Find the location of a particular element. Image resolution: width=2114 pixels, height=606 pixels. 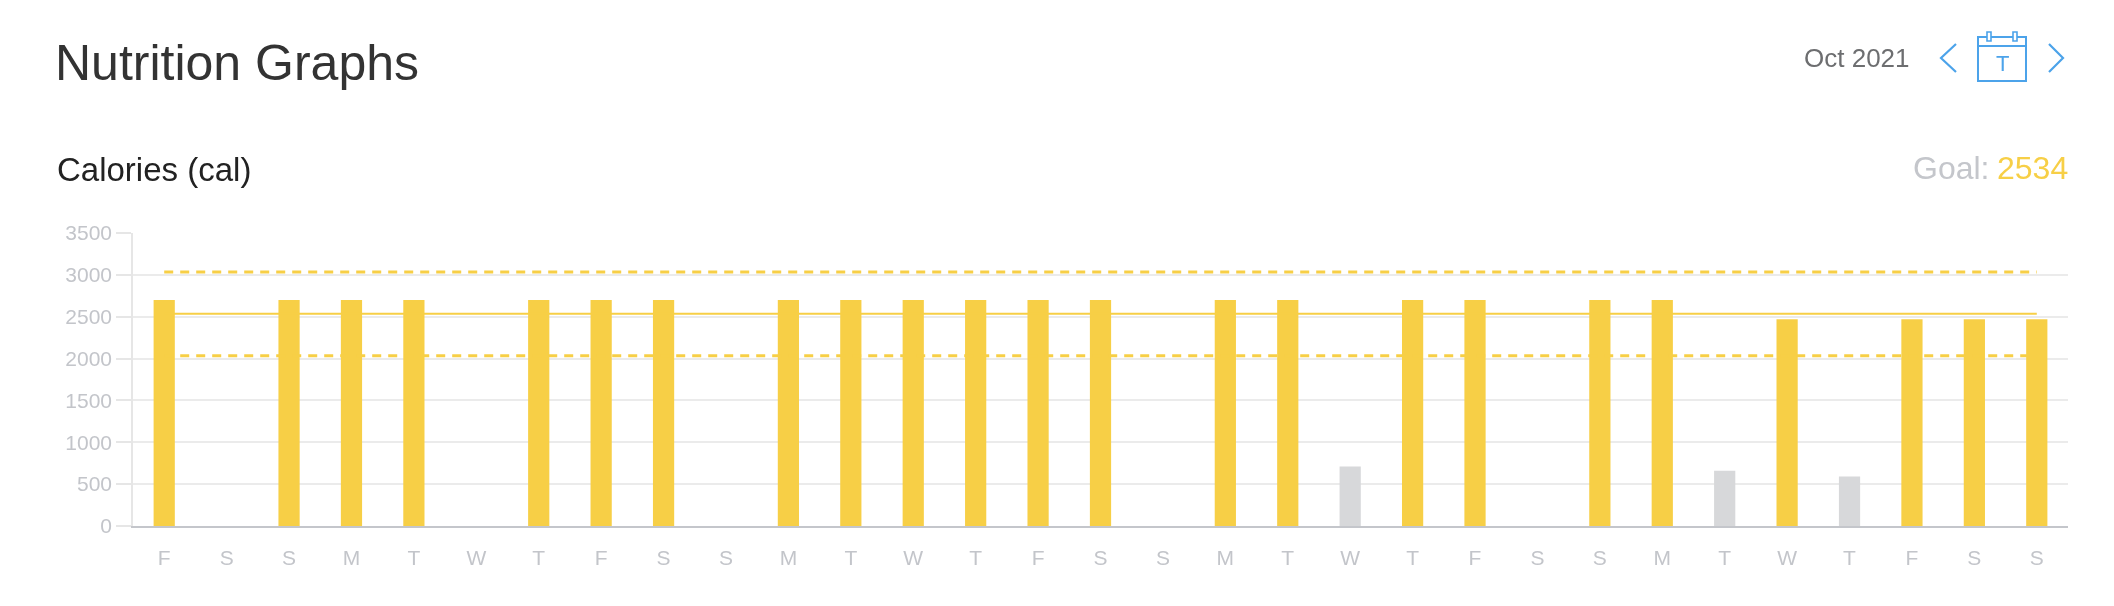

chart-subtitle: Calories (cal) is located at coordinates (154, 169).